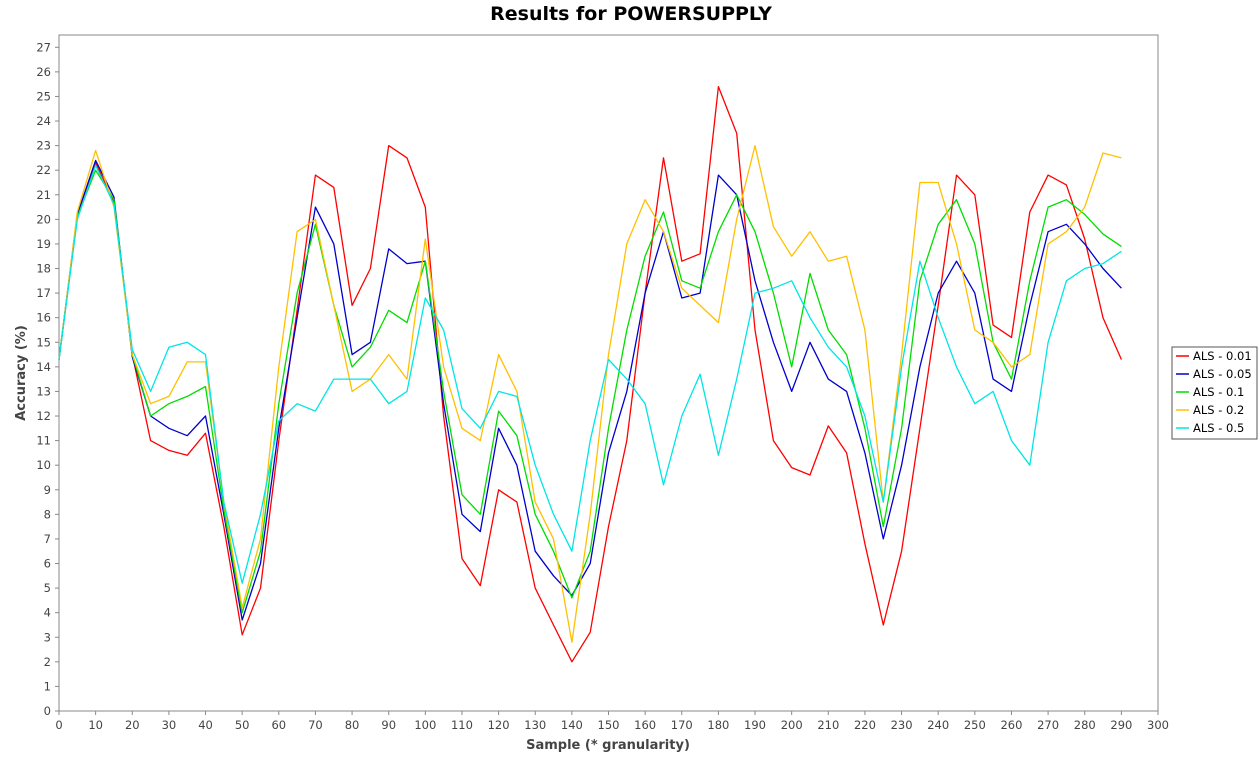 The image size is (1260, 760). I want to click on legend-label: ALS - 0.05, so click(1222, 374).